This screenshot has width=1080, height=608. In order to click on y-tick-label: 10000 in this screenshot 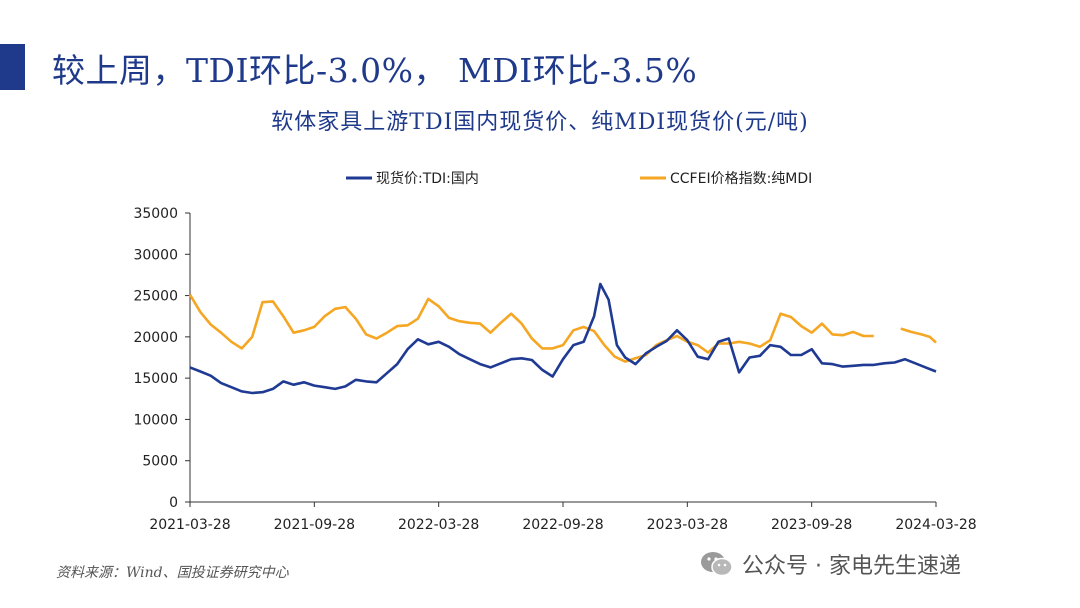, I will do `click(155, 420)`.